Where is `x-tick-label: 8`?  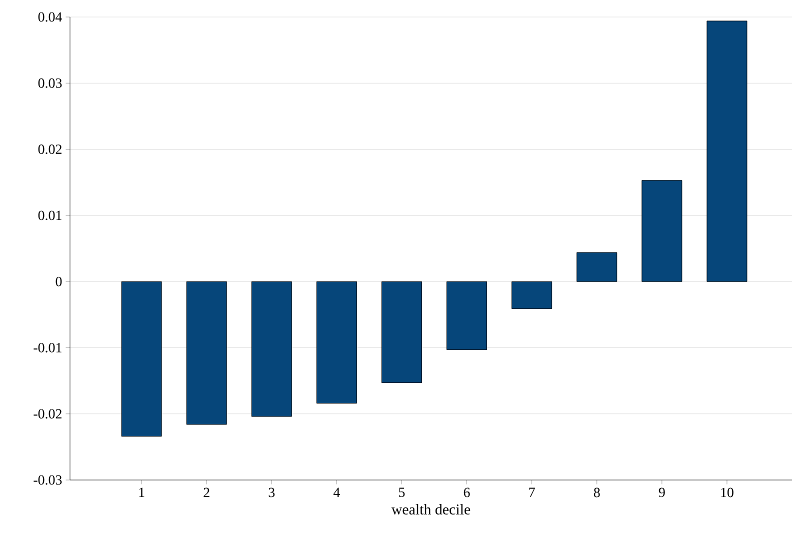 x-tick-label: 8 is located at coordinates (597, 493).